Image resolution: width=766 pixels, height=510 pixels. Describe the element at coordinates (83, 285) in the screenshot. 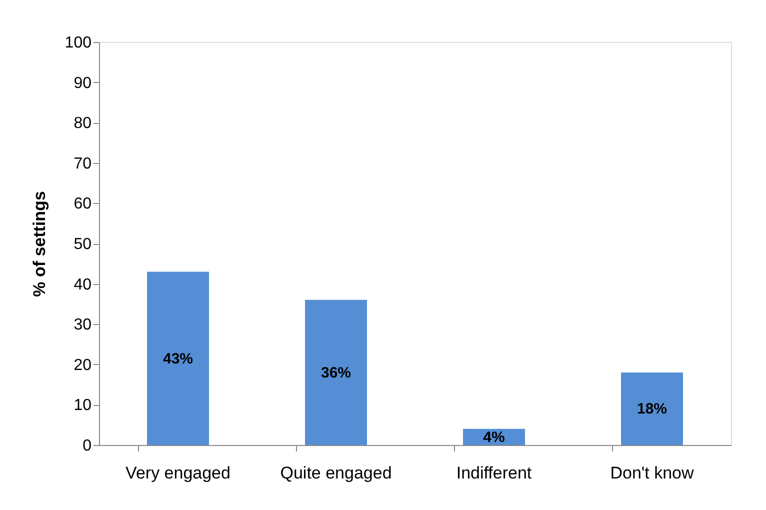

I see `y-tick-label: 40` at that location.